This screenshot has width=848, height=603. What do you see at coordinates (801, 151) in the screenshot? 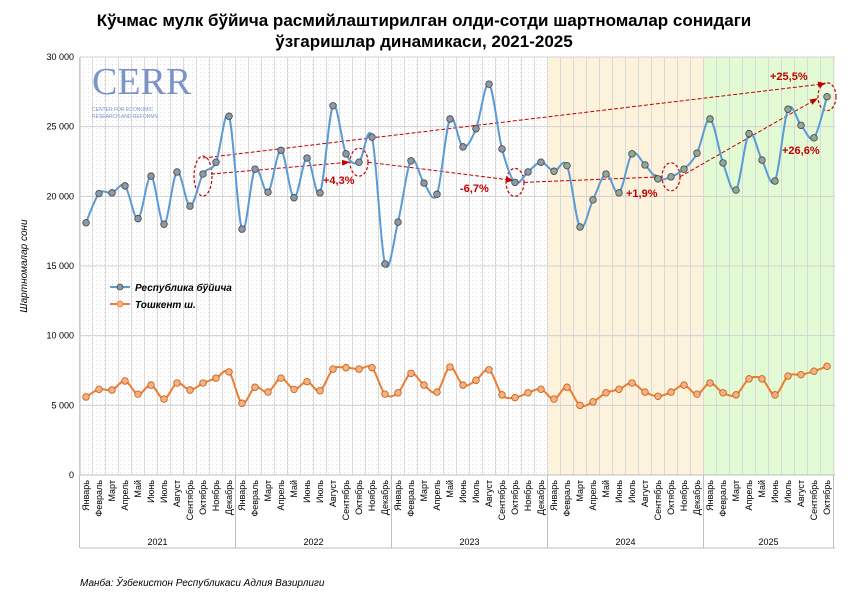
I see `change-label: +26,6%` at bounding box center [801, 151].